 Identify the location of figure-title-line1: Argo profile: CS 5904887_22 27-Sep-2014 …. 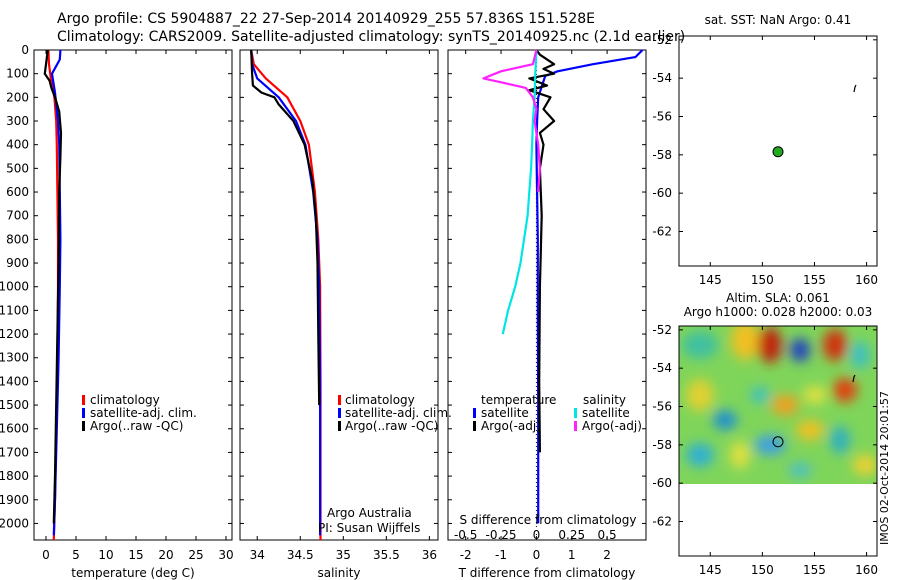
(326, 19).